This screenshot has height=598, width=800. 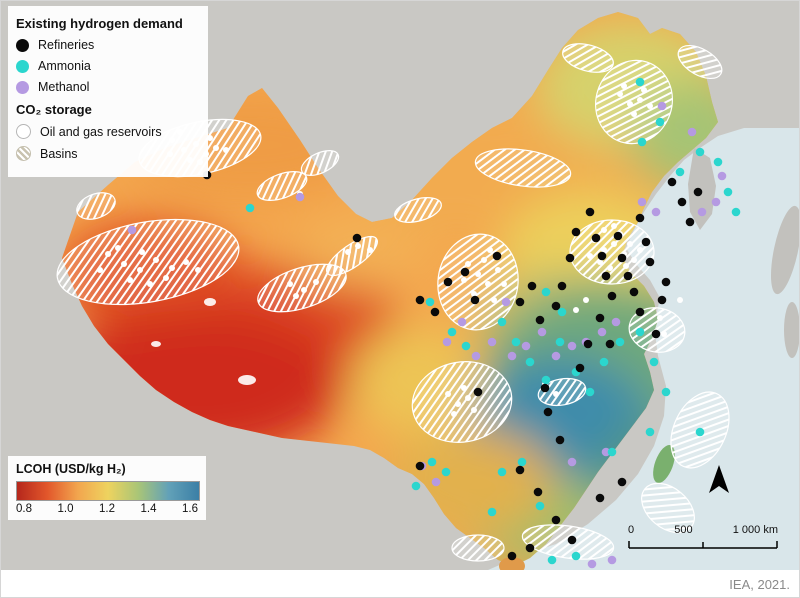 What do you see at coordinates (755, 530) in the screenshot?
I see `scale-label-1000: 1 000 km` at bounding box center [755, 530].